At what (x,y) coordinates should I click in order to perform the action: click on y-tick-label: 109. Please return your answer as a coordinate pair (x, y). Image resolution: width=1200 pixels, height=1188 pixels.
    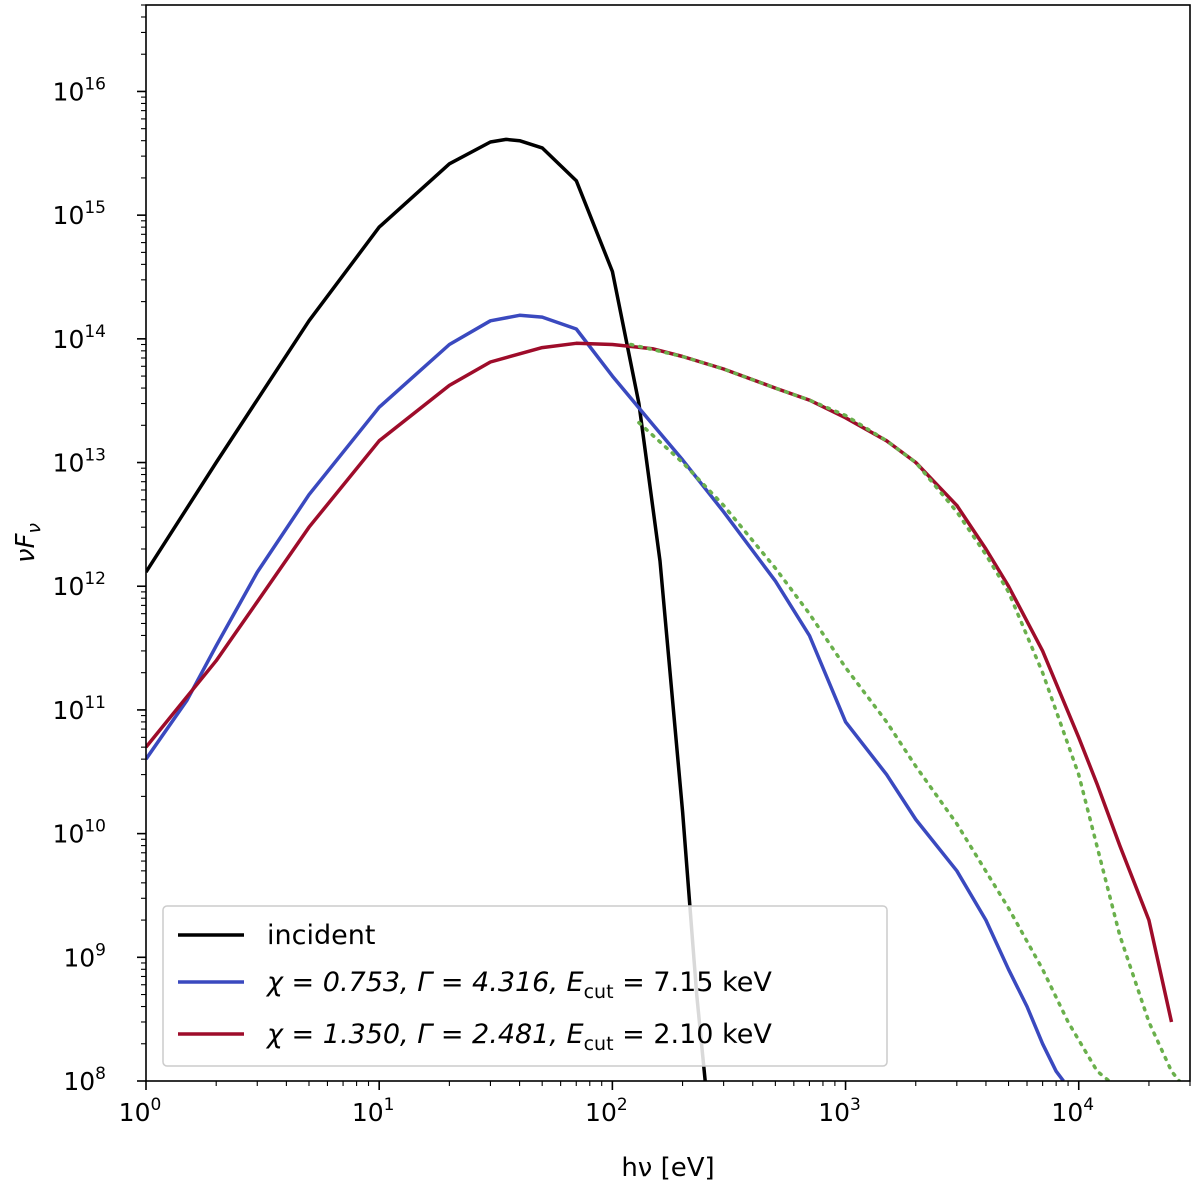
    Looking at the image, I should click on (84, 956).